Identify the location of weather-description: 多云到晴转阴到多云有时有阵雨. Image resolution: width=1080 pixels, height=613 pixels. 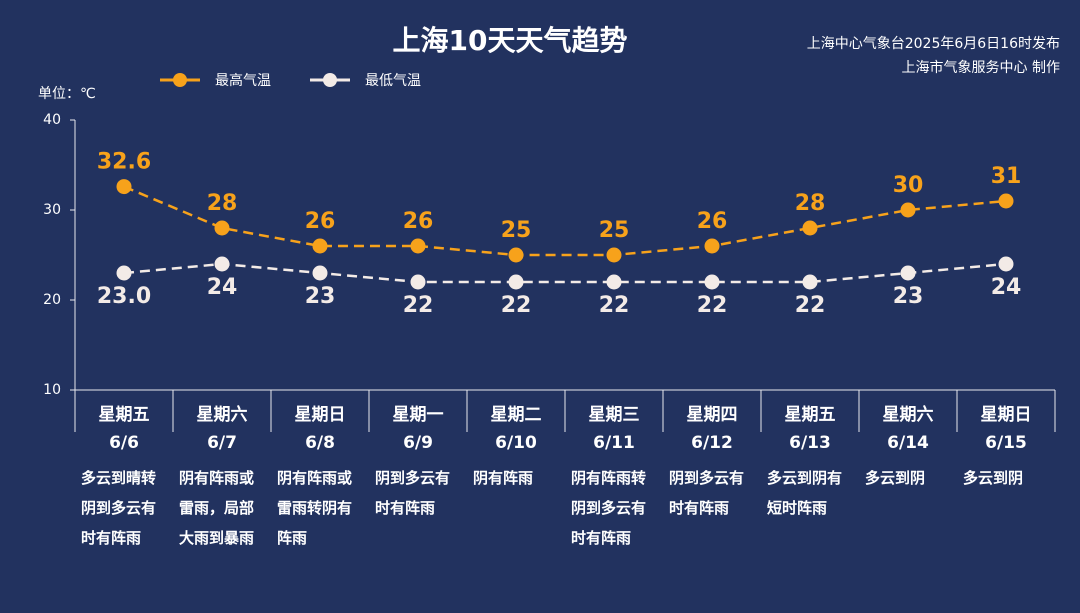
(119, 508).